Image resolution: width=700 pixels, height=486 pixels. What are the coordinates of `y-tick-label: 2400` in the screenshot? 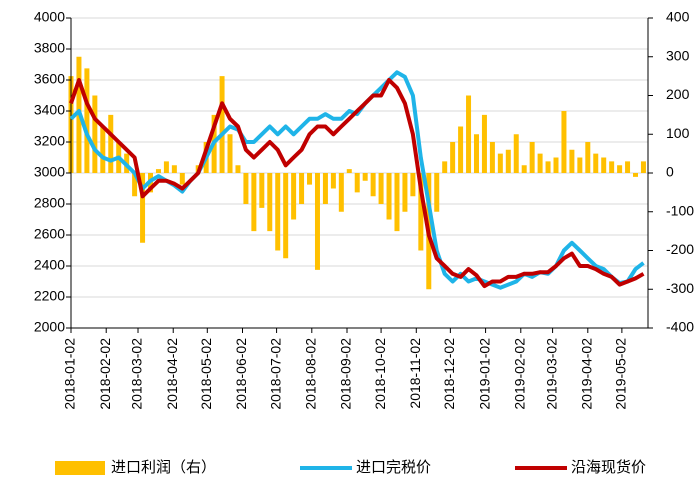 It's located at (49, 265).